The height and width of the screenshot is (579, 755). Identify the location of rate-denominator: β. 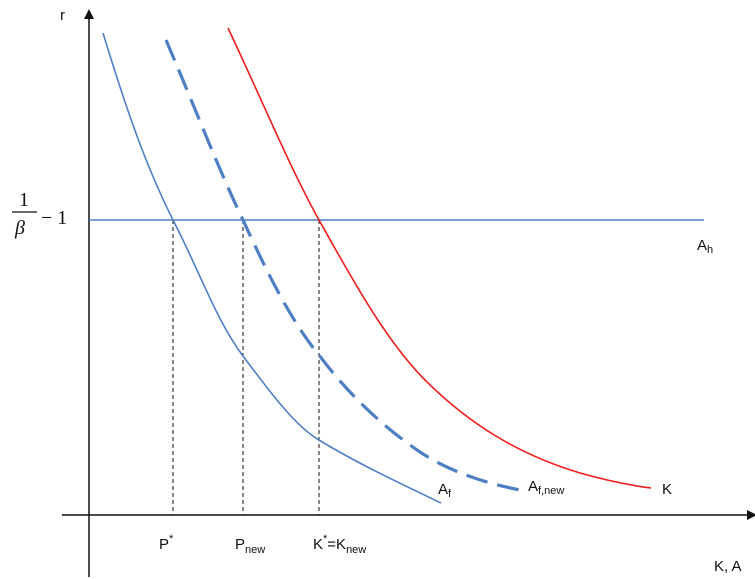
(19, 228).